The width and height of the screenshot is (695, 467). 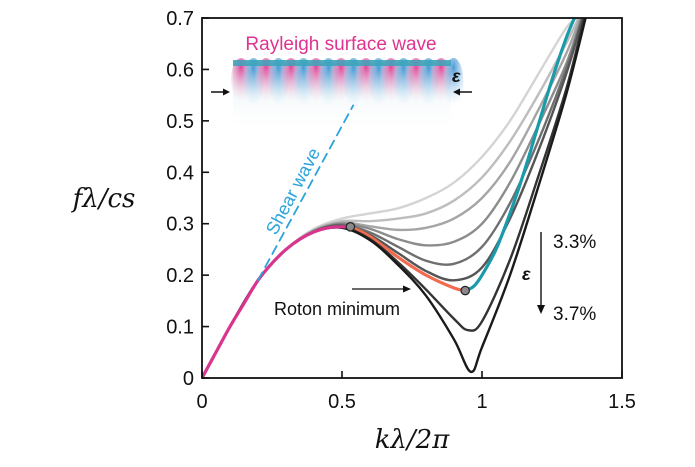 I want to click on strain-direction-arrowhead, so click(x=541, y=309).